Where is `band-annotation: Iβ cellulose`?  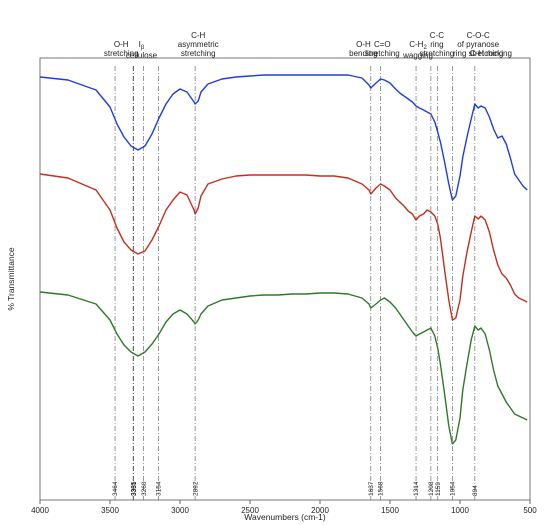
band-annotation: Iβ cellulose is located at coordinates (142, 50).